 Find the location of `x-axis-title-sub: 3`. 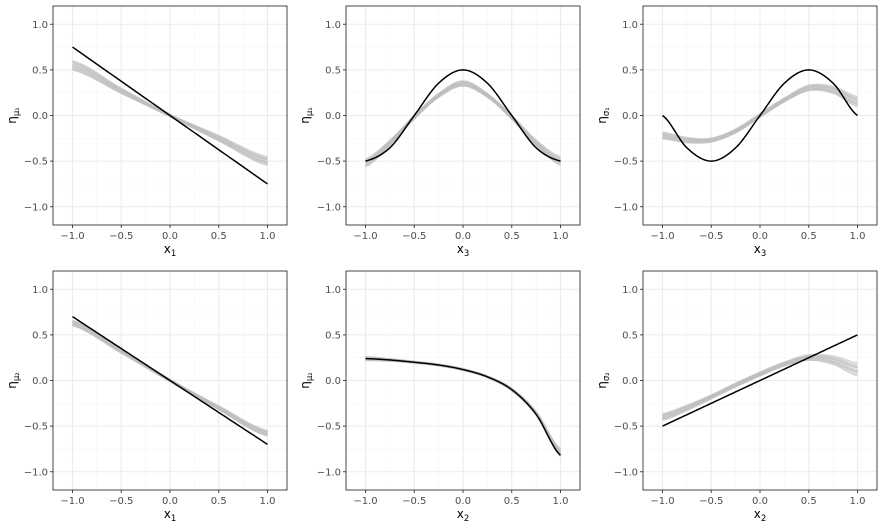

x-axis-title-sub: 3 is located at coordinates (466, 254).